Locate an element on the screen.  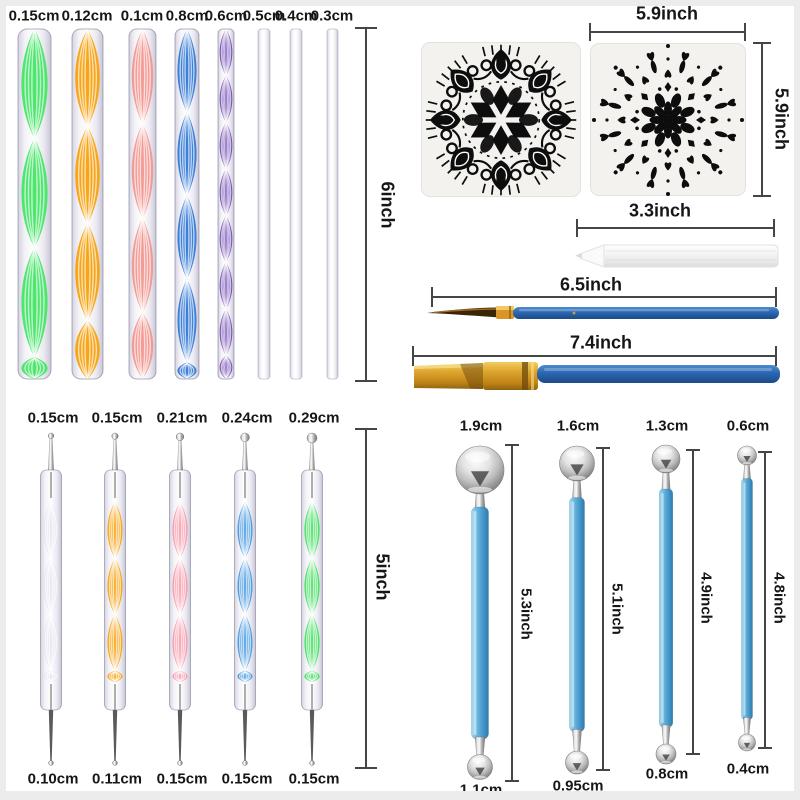
rods-length-label: 6inch is located at coordinates (387, 205).